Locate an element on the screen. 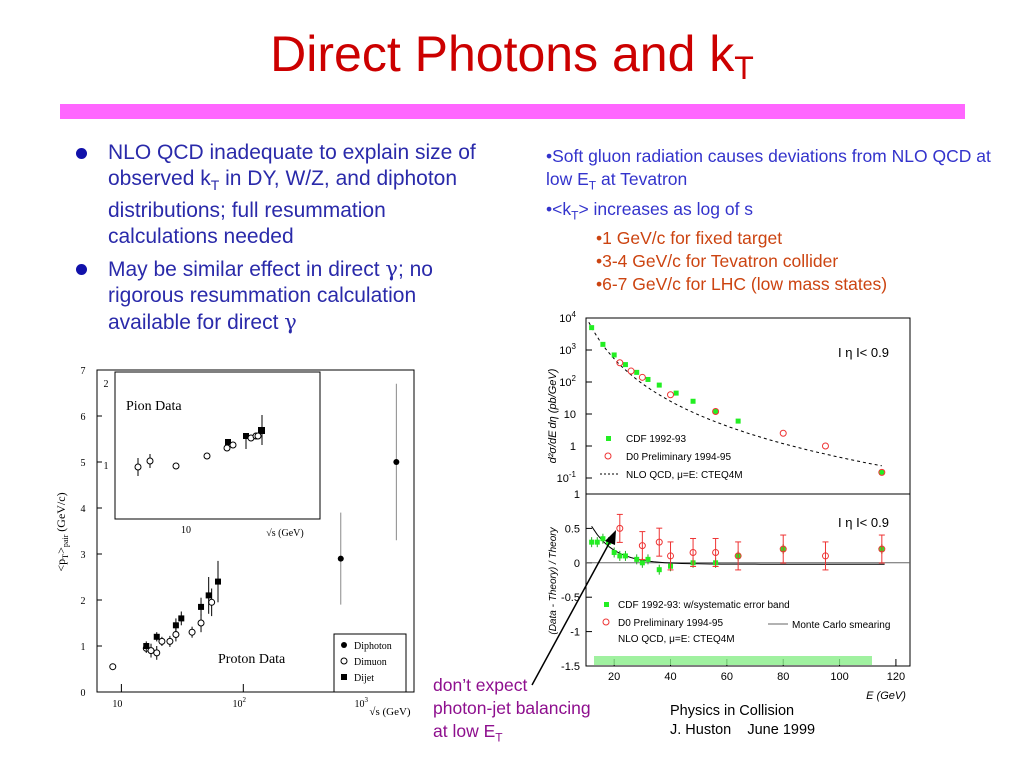  inset-x-label: √s (GeV) is located at coordinates (284, 533).